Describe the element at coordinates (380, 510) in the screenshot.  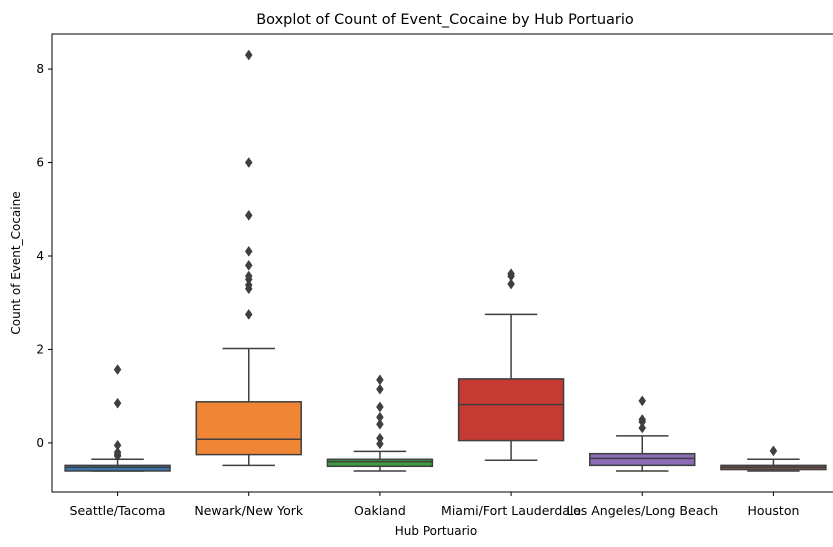
I see `x-tick-label: Oakland` at that location.